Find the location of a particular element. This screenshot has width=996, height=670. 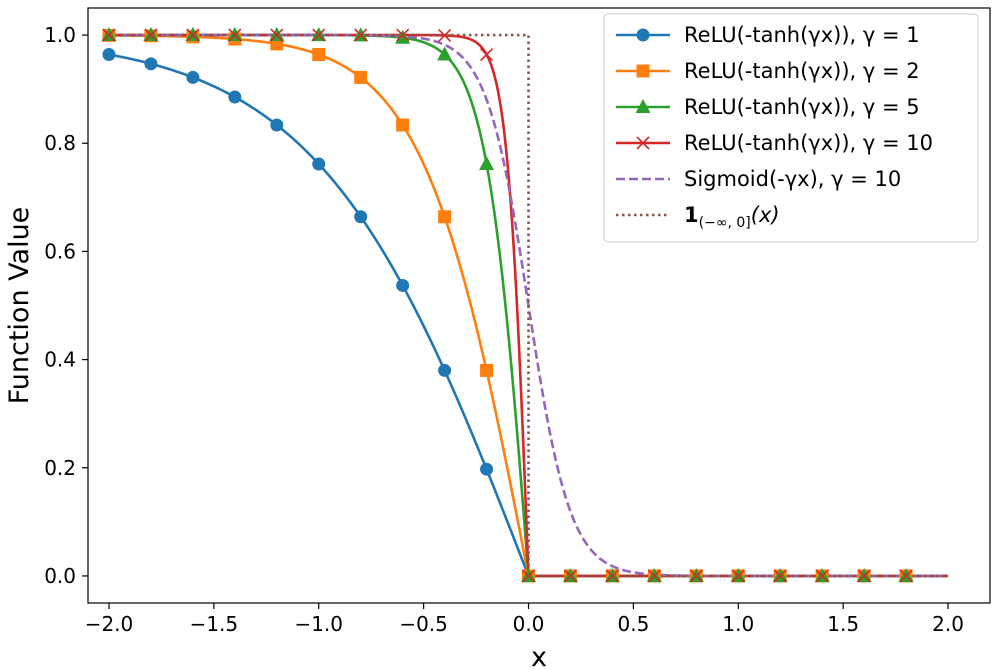

y-tick-label-5: 1.0 is located at coordinates (60, 35).